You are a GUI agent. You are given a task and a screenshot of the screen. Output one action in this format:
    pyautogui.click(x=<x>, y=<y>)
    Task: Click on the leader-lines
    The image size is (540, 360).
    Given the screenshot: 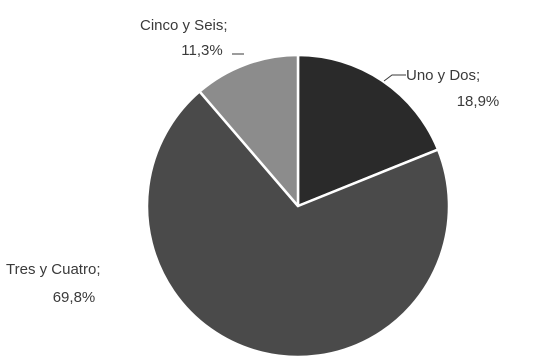 What is the action you would take?
    pyautogui.click(x=319, y=67)
    